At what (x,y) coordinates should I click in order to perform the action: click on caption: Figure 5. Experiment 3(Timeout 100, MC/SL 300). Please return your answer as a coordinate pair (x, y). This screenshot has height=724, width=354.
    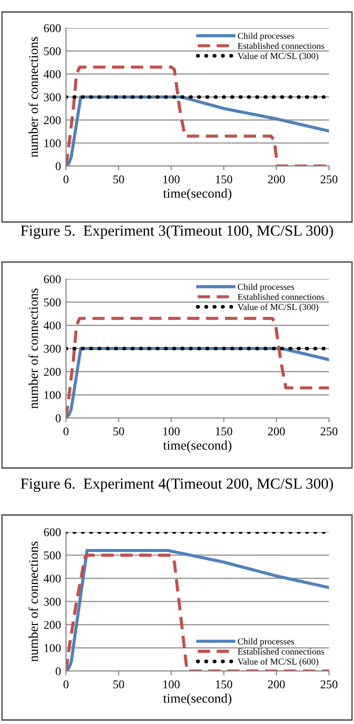
    Looking at the image, I should click on (176, 232).